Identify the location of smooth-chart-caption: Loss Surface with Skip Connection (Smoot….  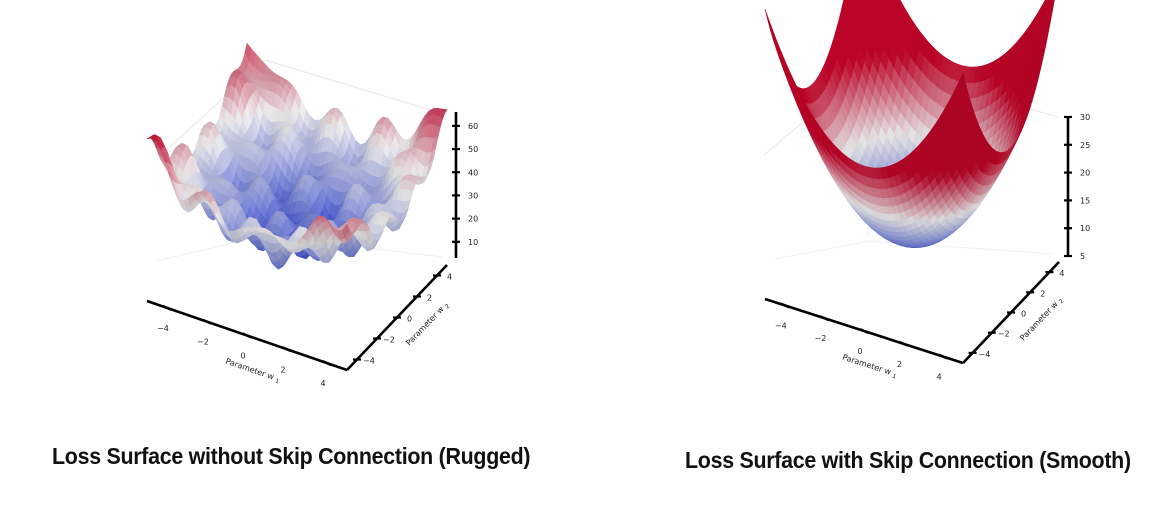
(908, 460).